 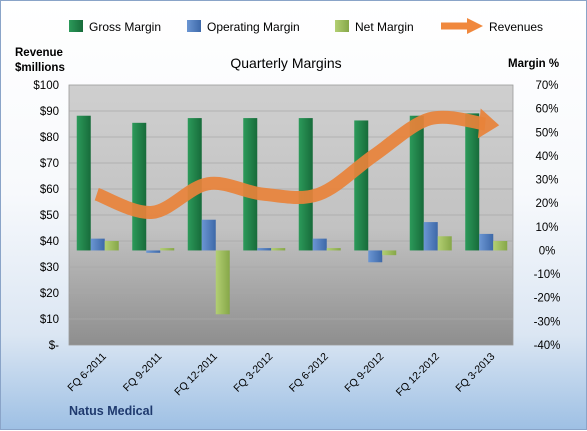 What do you see at coordinates (547, 299) in the screenshot?
I see `right-tick-label: -20%` at bounding box center [547, 299].